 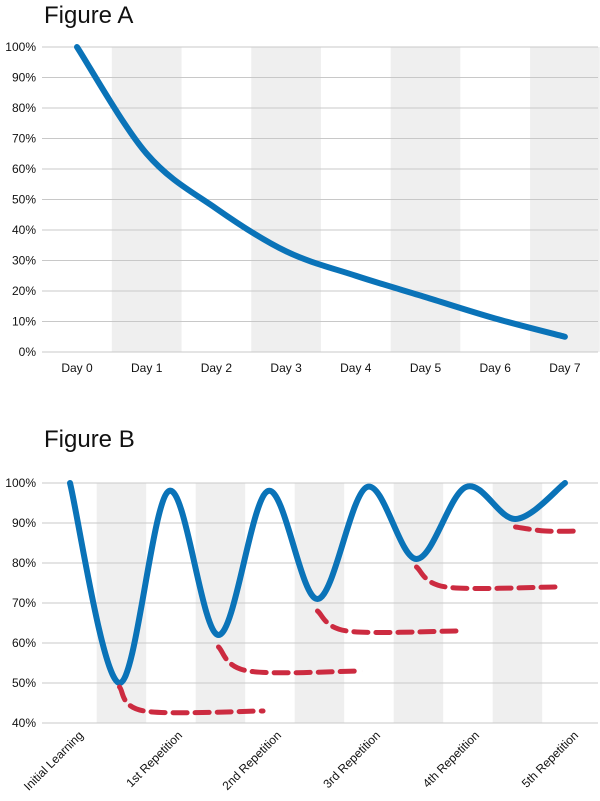 What do you see at coordinates (24, 291) in the screenshot?
I see `y-tick-label: 20%` at bounding box center [24, 291].